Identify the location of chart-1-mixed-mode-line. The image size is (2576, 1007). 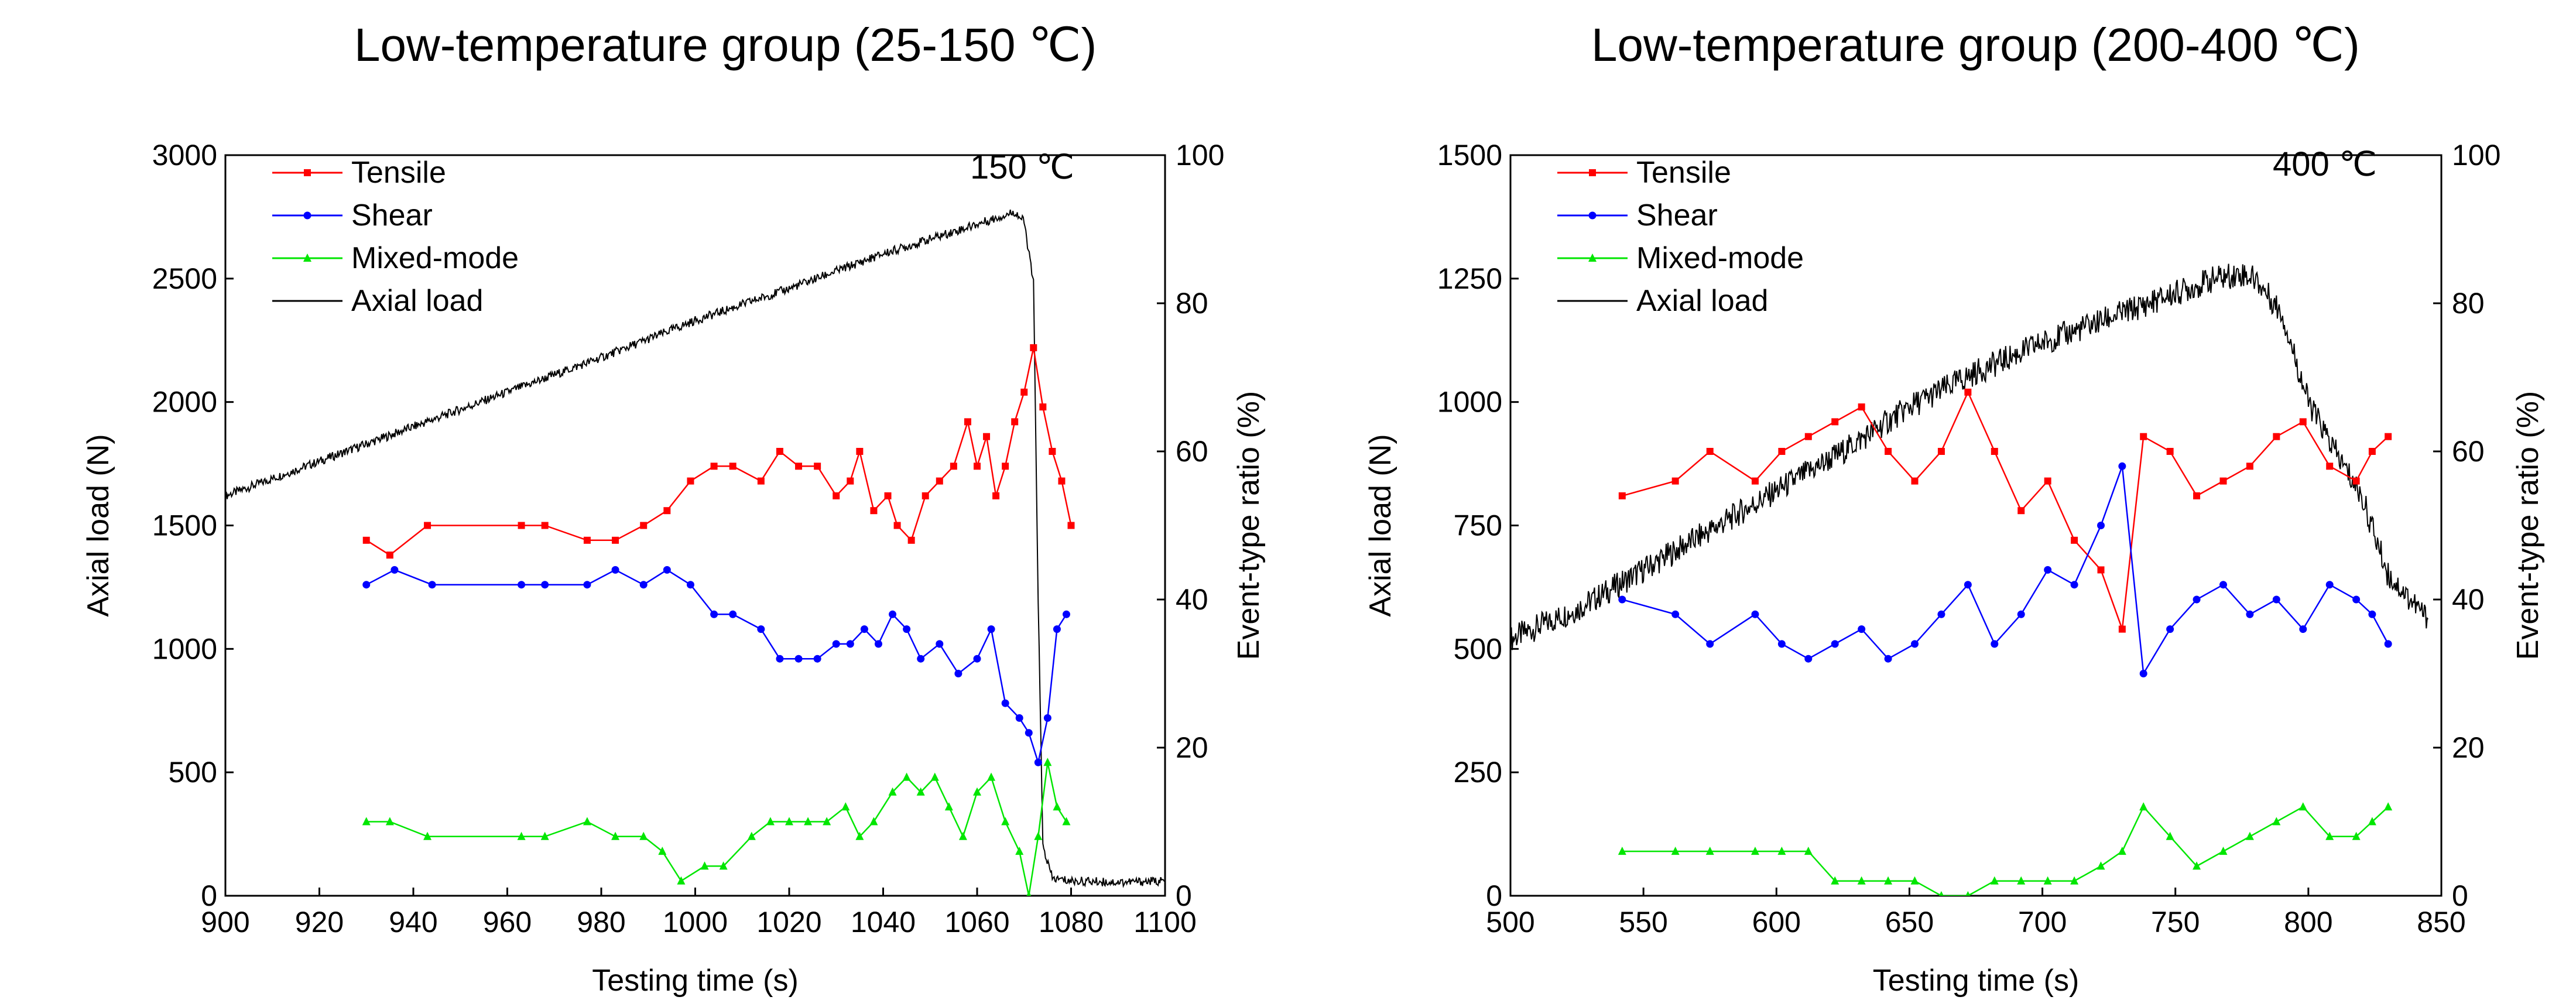
(716, 829).